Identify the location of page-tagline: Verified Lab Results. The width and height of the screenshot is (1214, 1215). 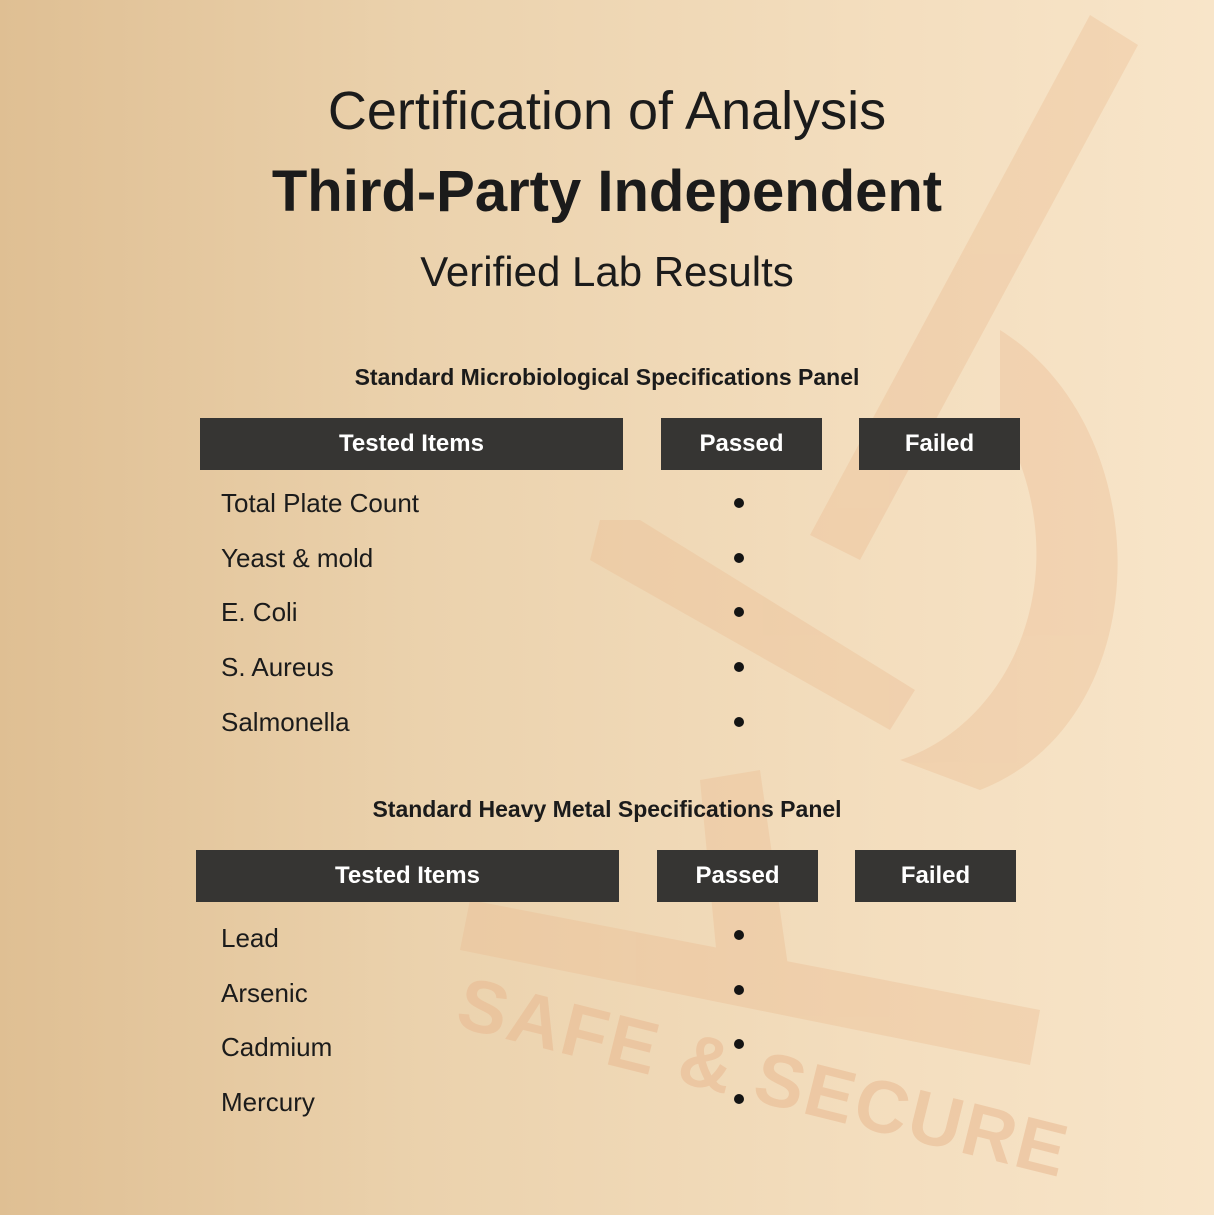
(607, 271).